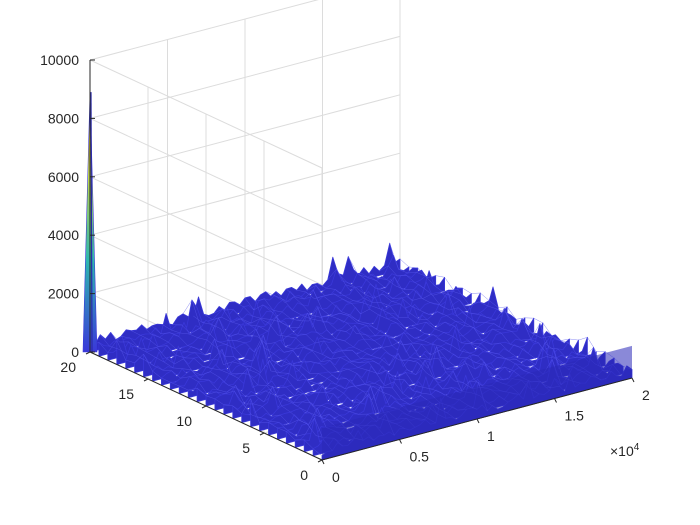  Describe the element at coordinates (63, 177) in the screenshot. I see `z-tick-label: 6000` at that location.